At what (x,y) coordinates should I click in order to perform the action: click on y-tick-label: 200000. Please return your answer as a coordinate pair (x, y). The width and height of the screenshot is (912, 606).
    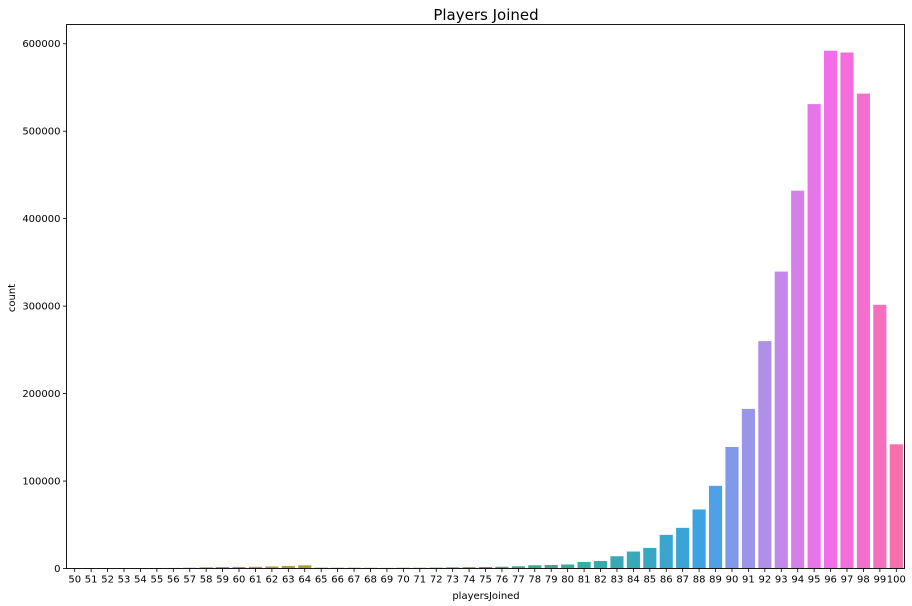
    Looking at the image, I should click on (41, 394).